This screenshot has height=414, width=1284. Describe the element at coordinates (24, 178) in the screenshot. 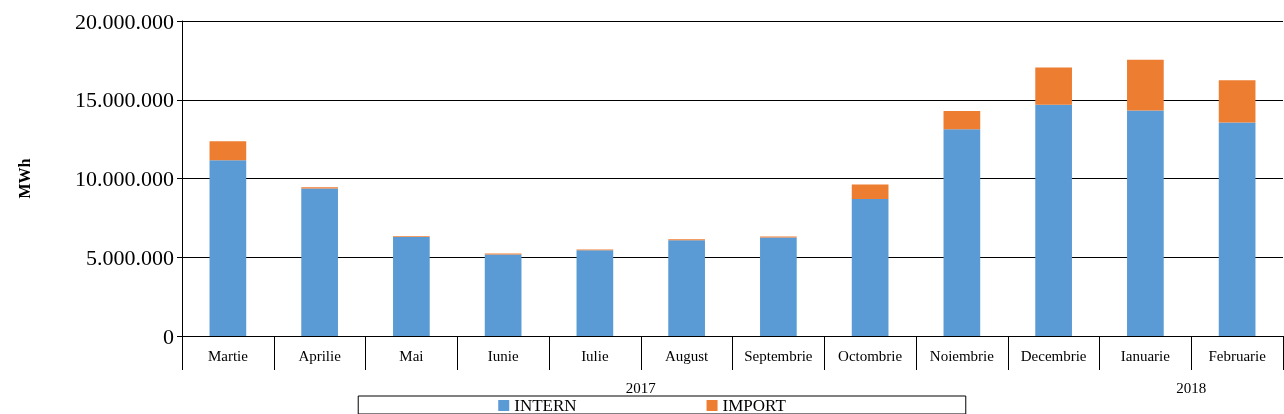

I see `y-axis-title: MWh` at that location.